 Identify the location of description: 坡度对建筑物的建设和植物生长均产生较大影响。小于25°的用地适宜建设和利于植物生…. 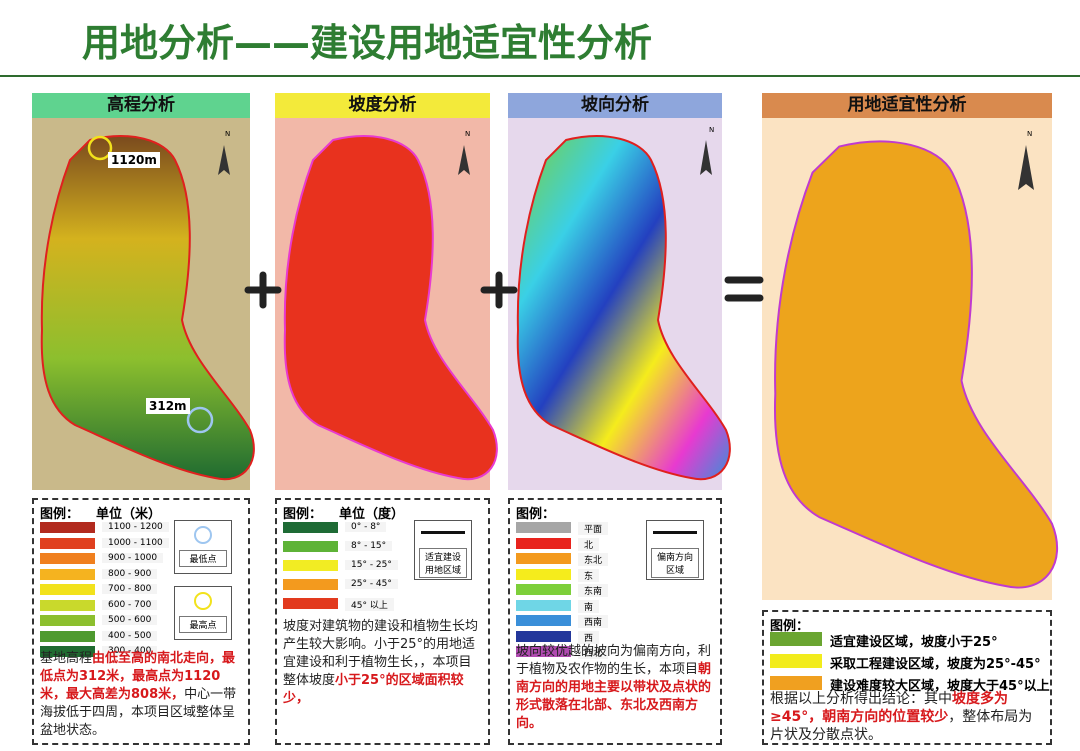
(382, 663).